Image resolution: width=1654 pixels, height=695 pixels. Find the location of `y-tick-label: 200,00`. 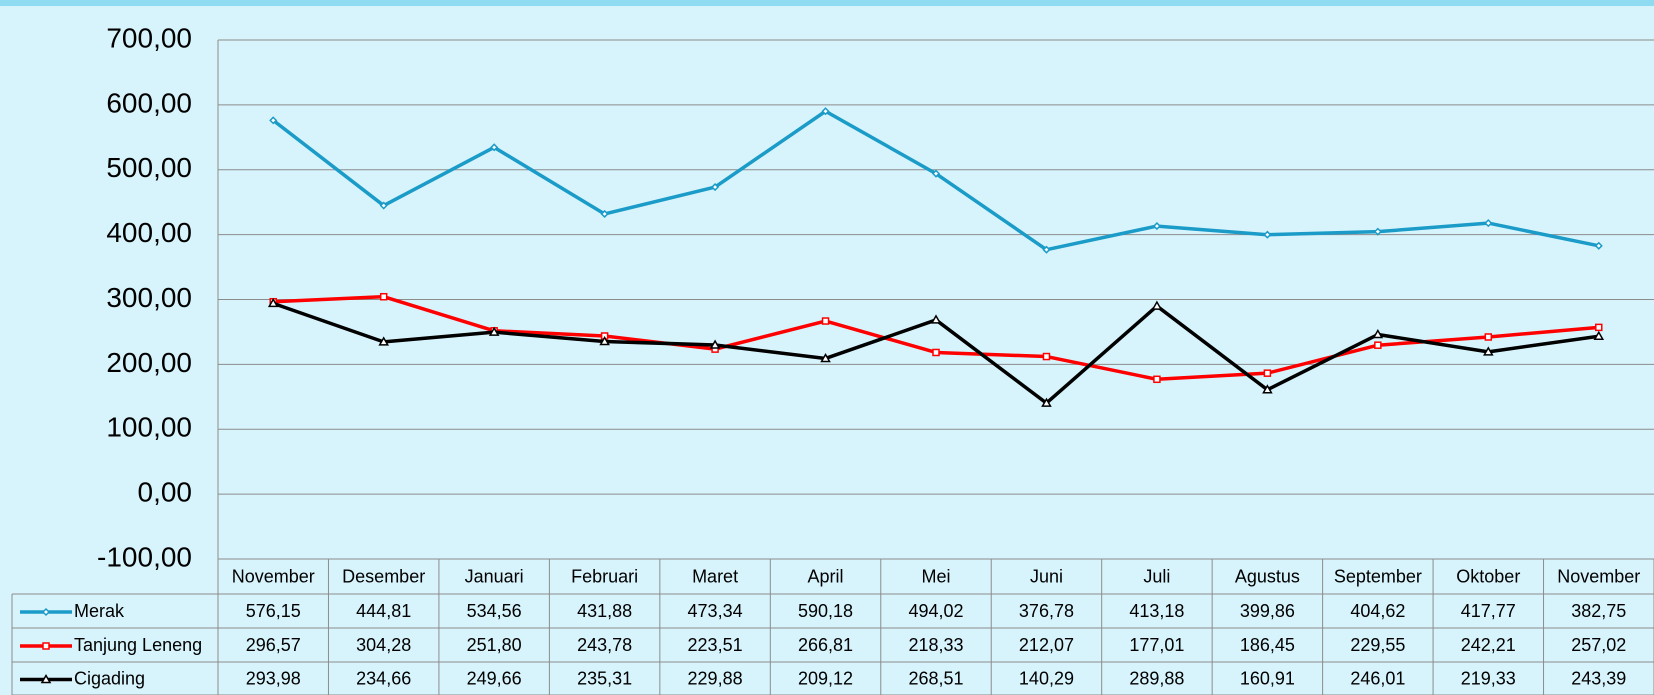

y-tick-label: 200,00 is located at coordinates (149, 362).